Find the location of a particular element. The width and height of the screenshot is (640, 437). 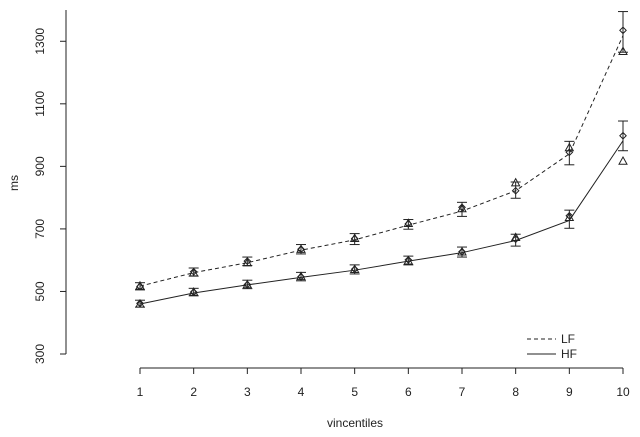

y-tick-label: 1100 is located at coordinates (40, 104).